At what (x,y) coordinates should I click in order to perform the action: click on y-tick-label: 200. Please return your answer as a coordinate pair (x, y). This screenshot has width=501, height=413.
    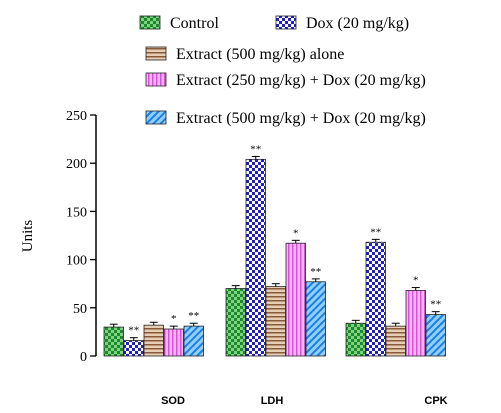
    Looking at the image, I should click on (76, 164).